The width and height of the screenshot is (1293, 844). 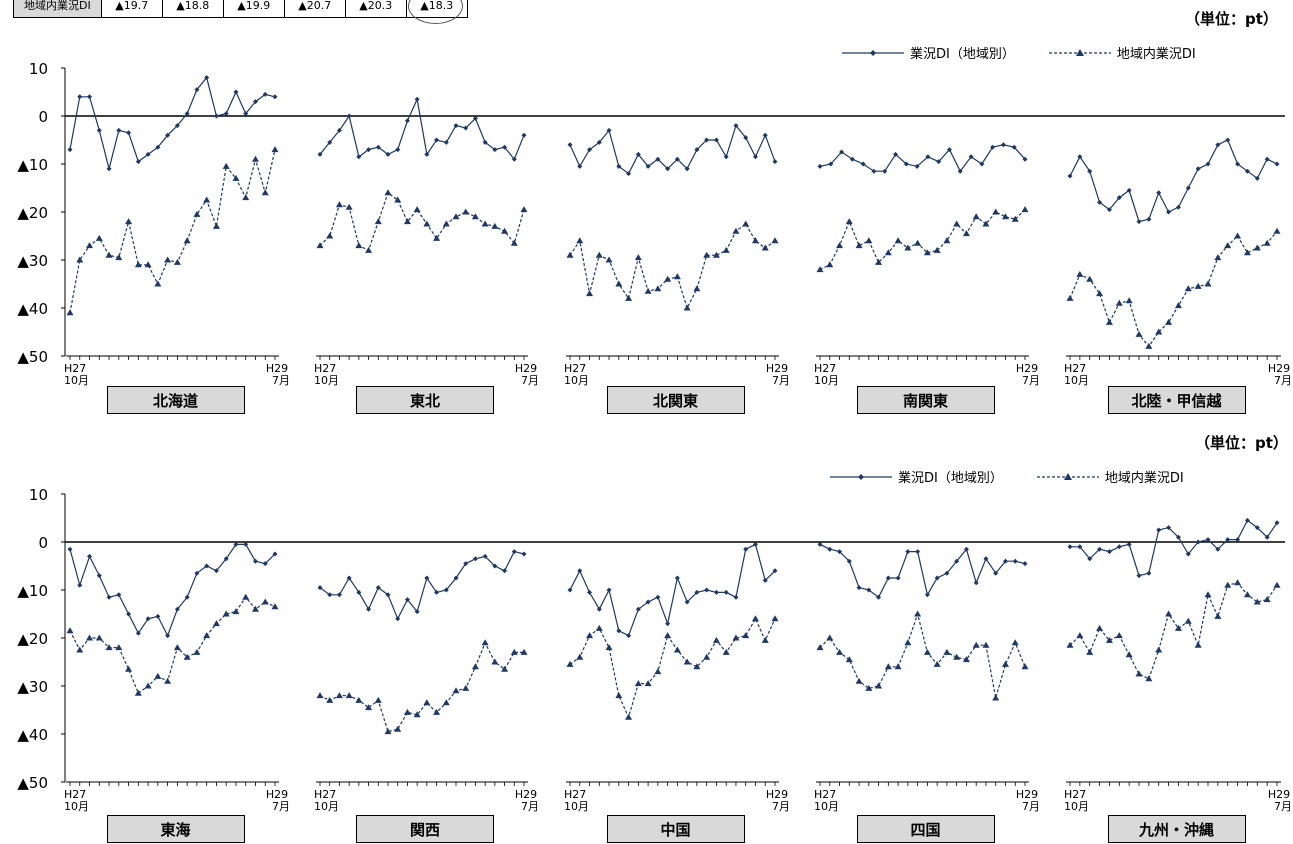 I want to click on x-label-end-month: 7月, so click(x=530, y=806).